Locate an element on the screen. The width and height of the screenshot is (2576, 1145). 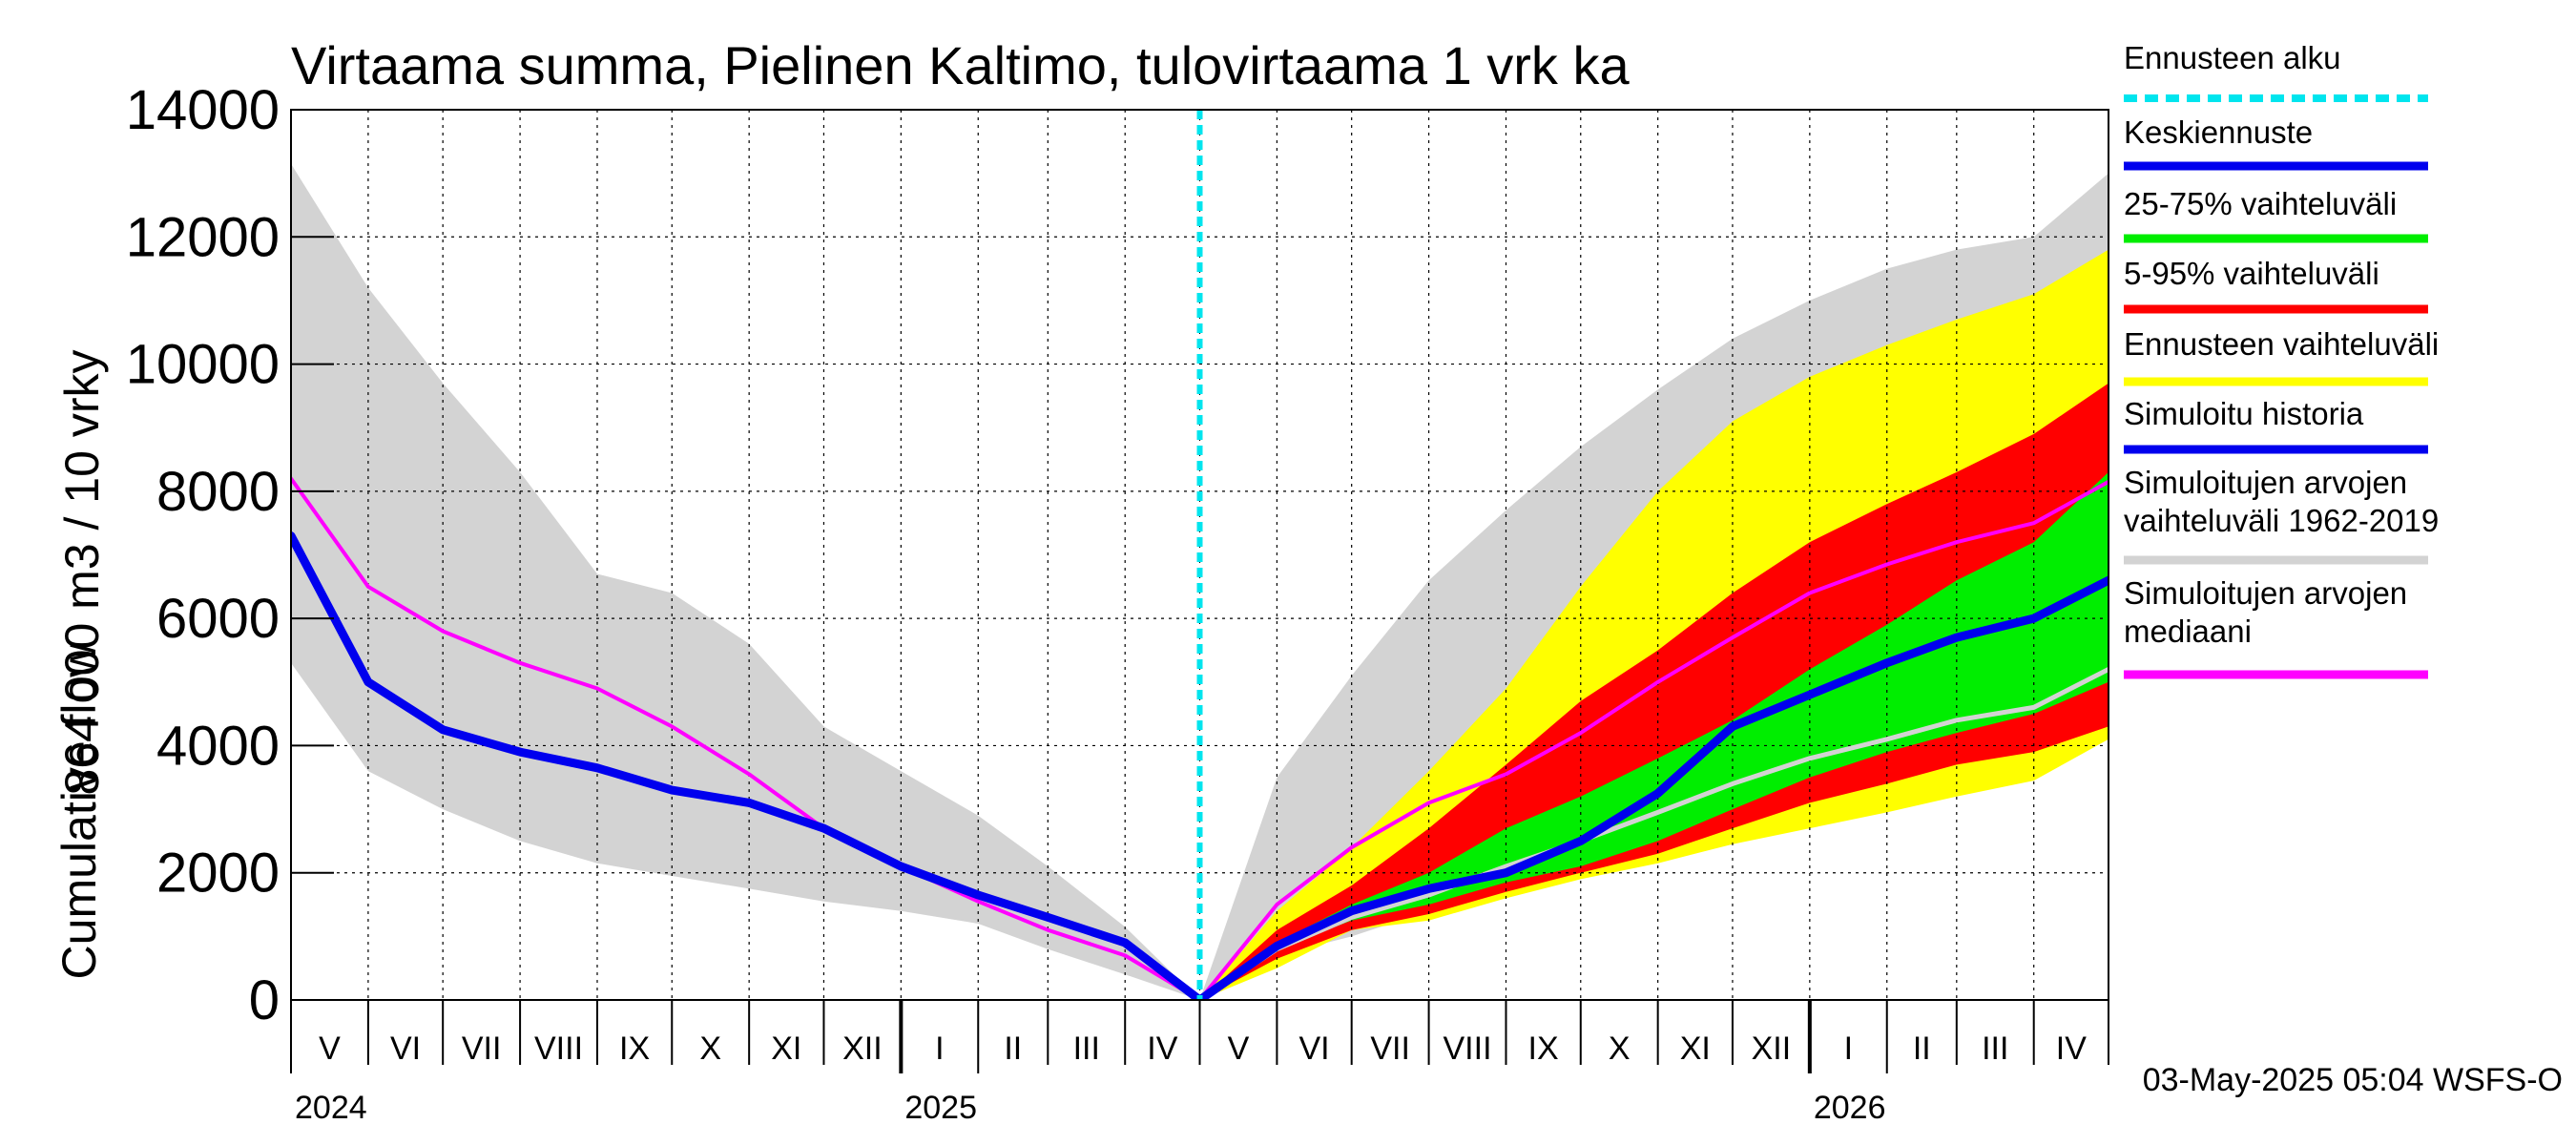
legend-label: 5-95% vaihteluväli is located at coordinates (2251, 273).